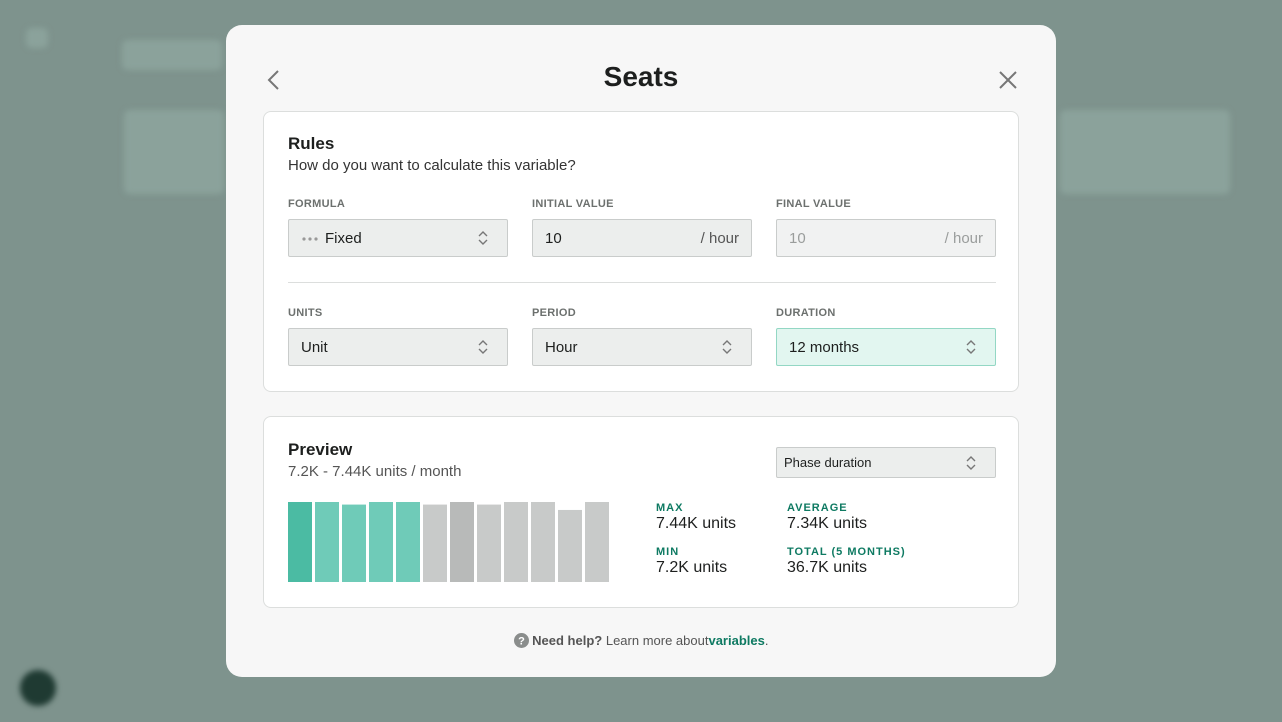 This screenshot has height=722, width=1282. Describe the element at coordinates (398, 238) in the screenshot. I see `select: Fixed` at that location.